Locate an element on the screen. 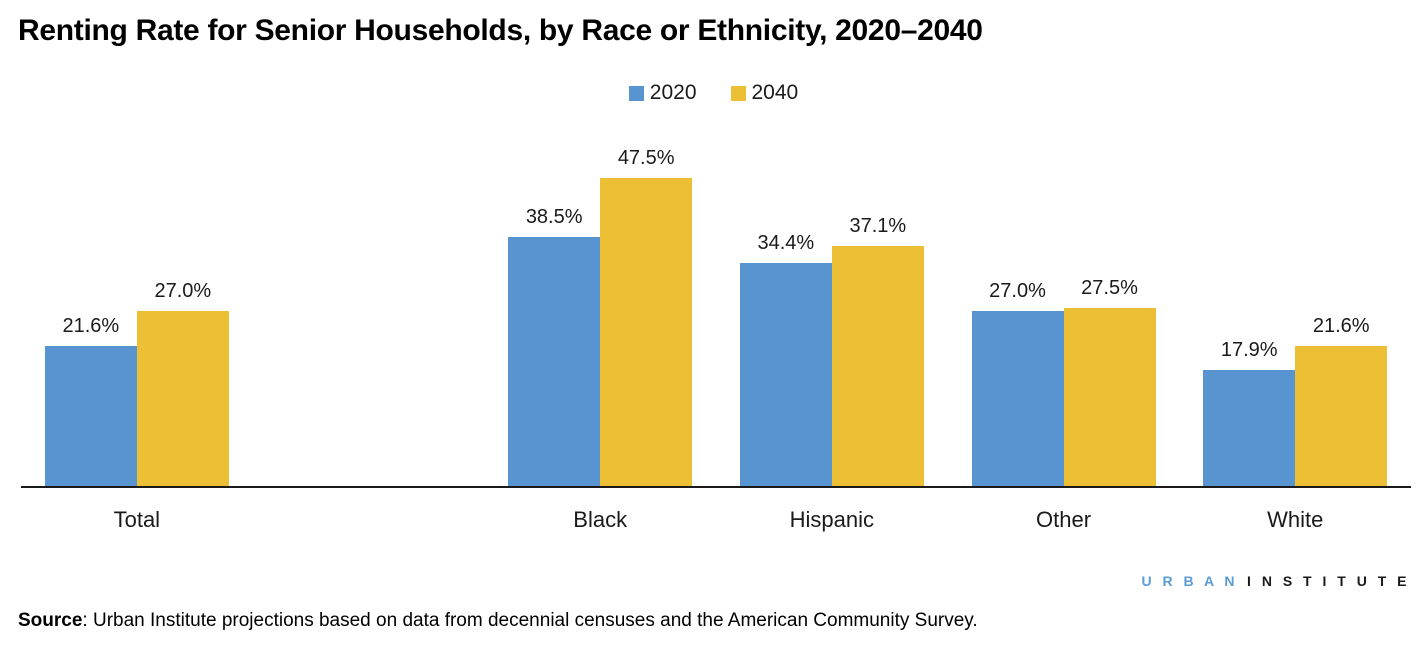  logo-urban-text: U R B A N is located at coordinates (1190, 581).